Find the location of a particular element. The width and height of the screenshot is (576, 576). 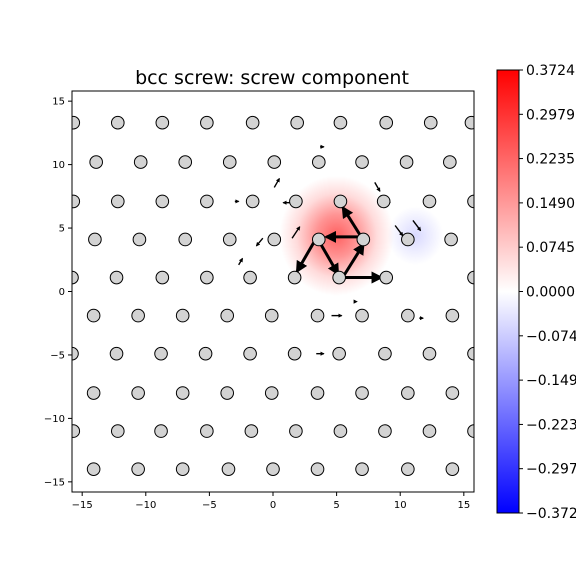

colorbar-tick-label: 0.2979 is located at coordinates (550, 115).